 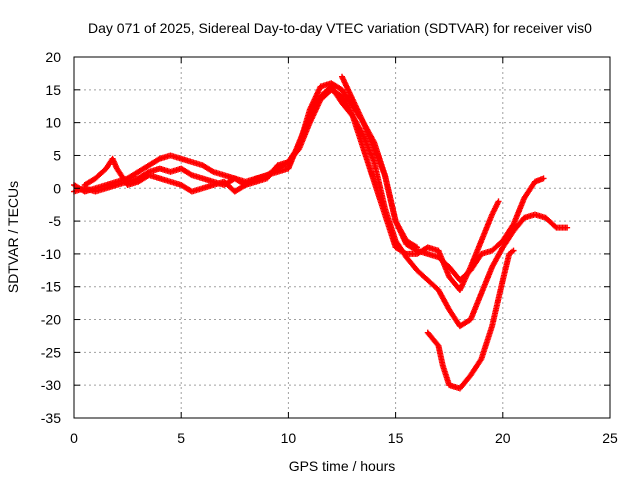 What do you see at coordinates (53, 90) in the screenshot?
I see `y-tick-label: 15` at bounding box center [53, 90].